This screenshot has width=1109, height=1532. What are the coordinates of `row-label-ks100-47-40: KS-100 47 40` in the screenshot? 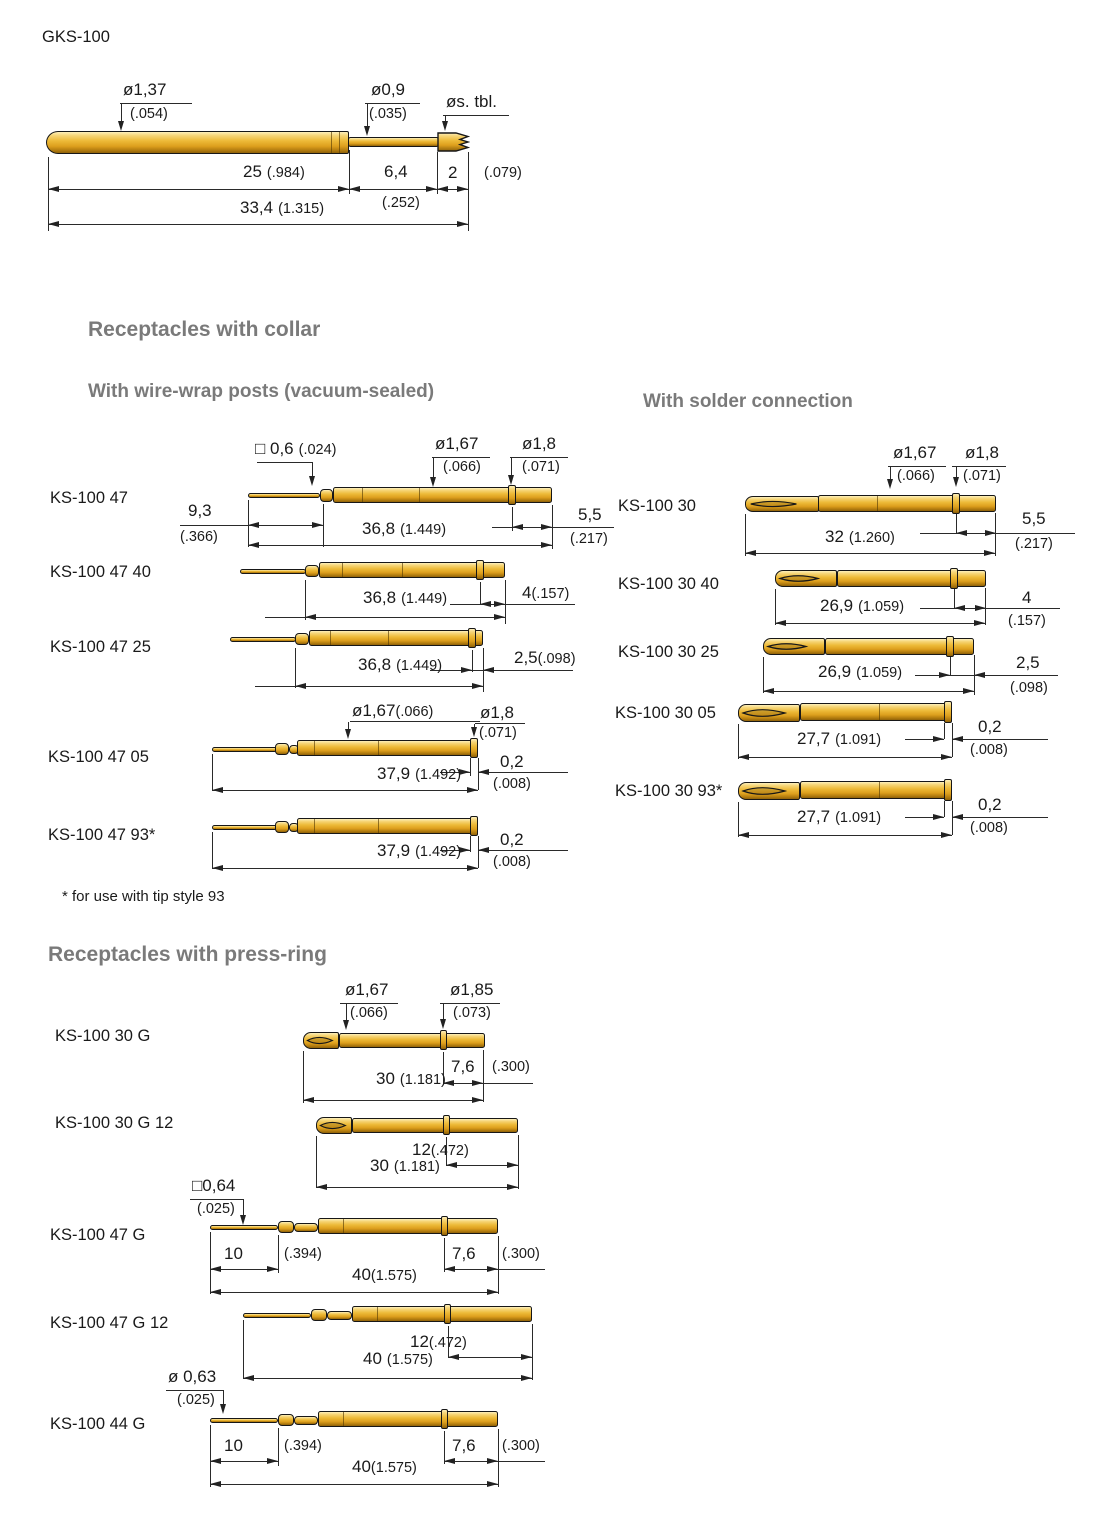 It's located at (100, 572).